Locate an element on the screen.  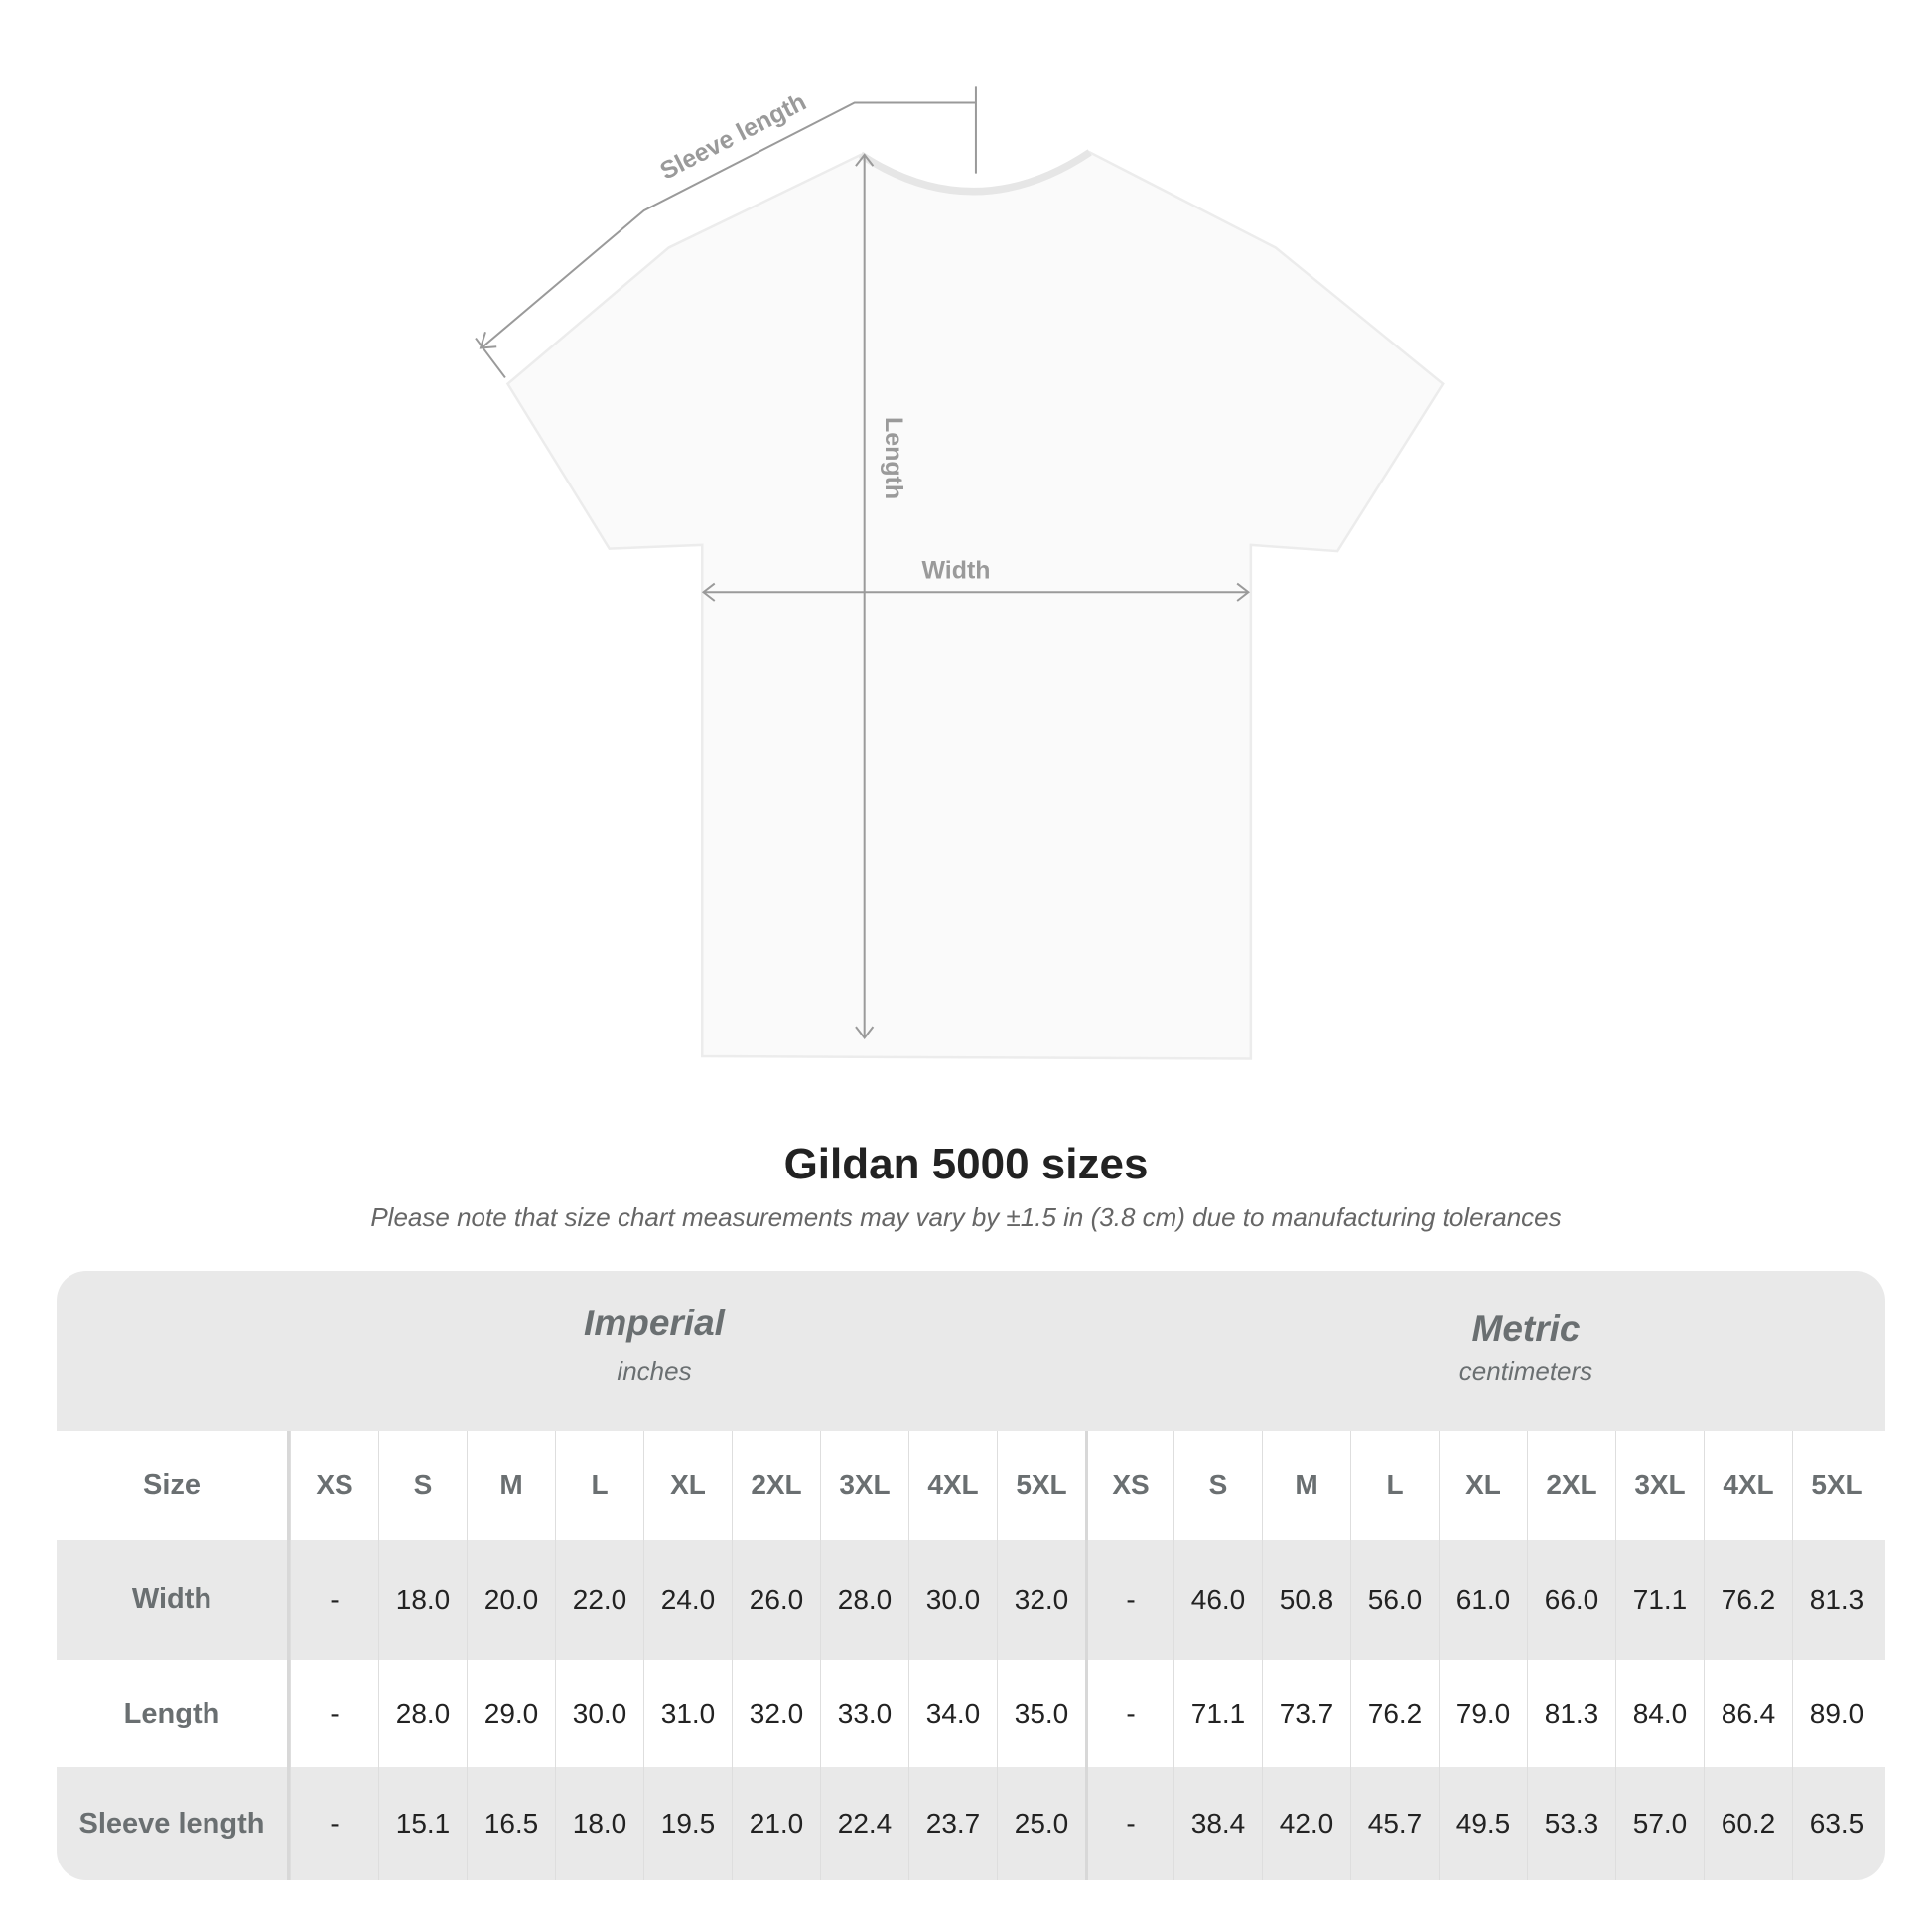
metric-cell: 45.7 is located at coordinates (1395, 1823).